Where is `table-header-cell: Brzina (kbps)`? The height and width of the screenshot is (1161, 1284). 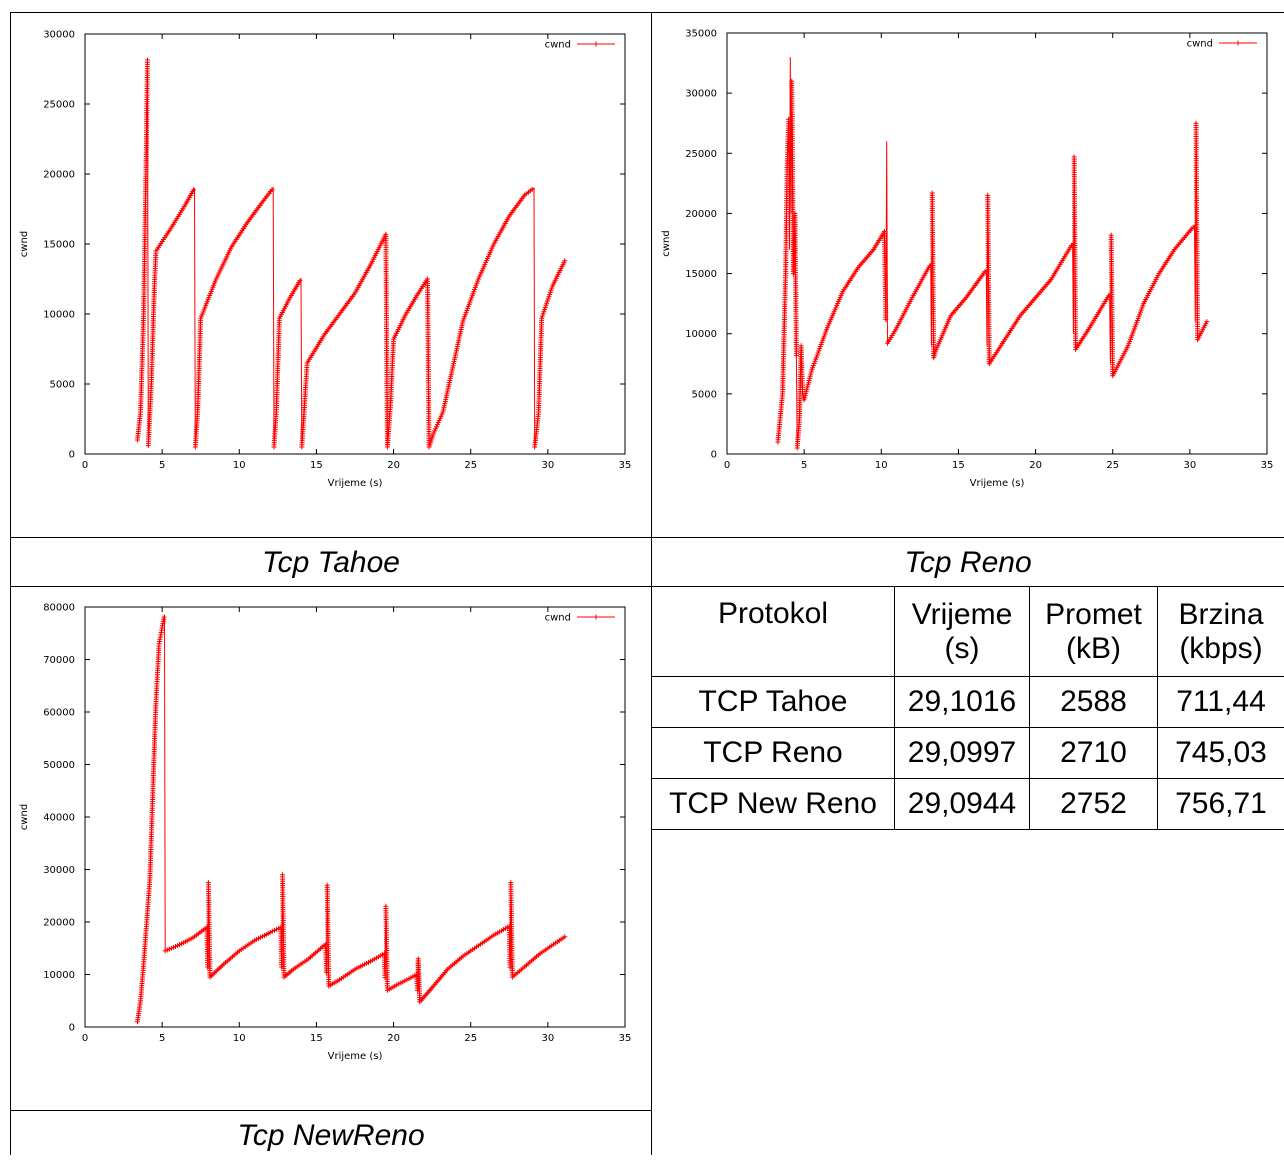 table-header-cell: Brzina (kbps) is located at coordinates (1221, 631).